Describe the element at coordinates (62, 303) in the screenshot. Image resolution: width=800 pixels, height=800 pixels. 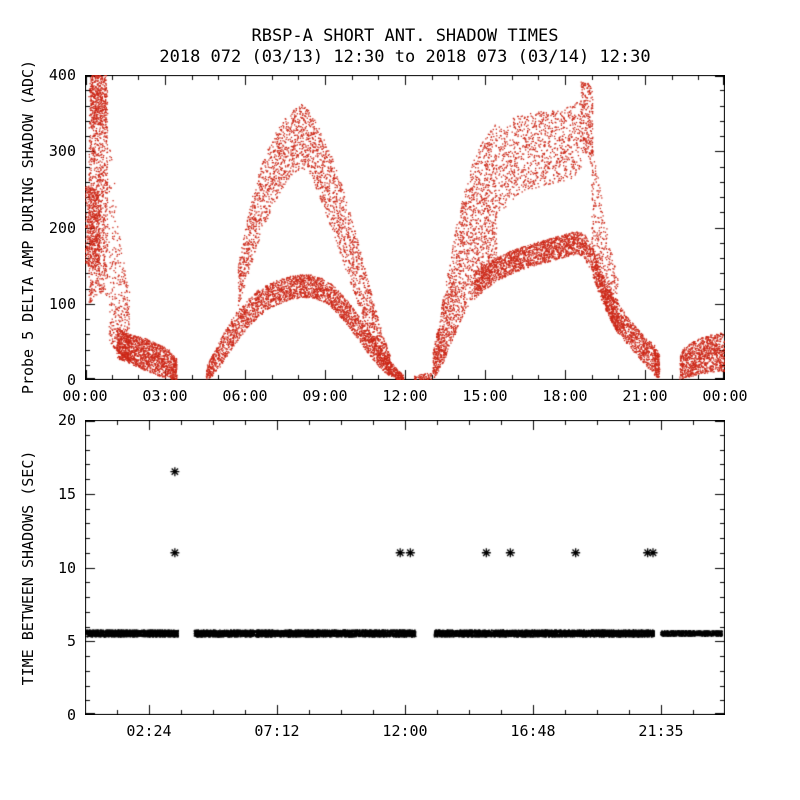
I see `y-tick-label: 100` at that location.